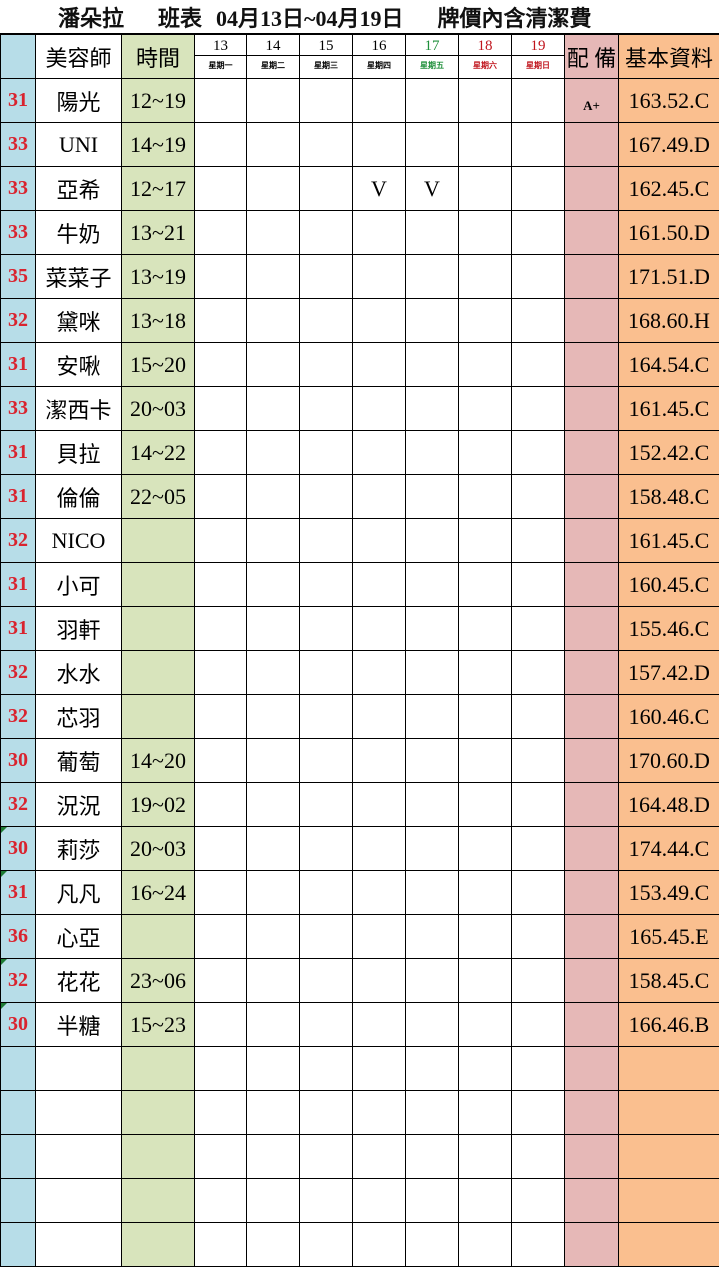 The image size is (719, 1267). I want to click on stylist-name-cell: 陽光, so click(79, 101).